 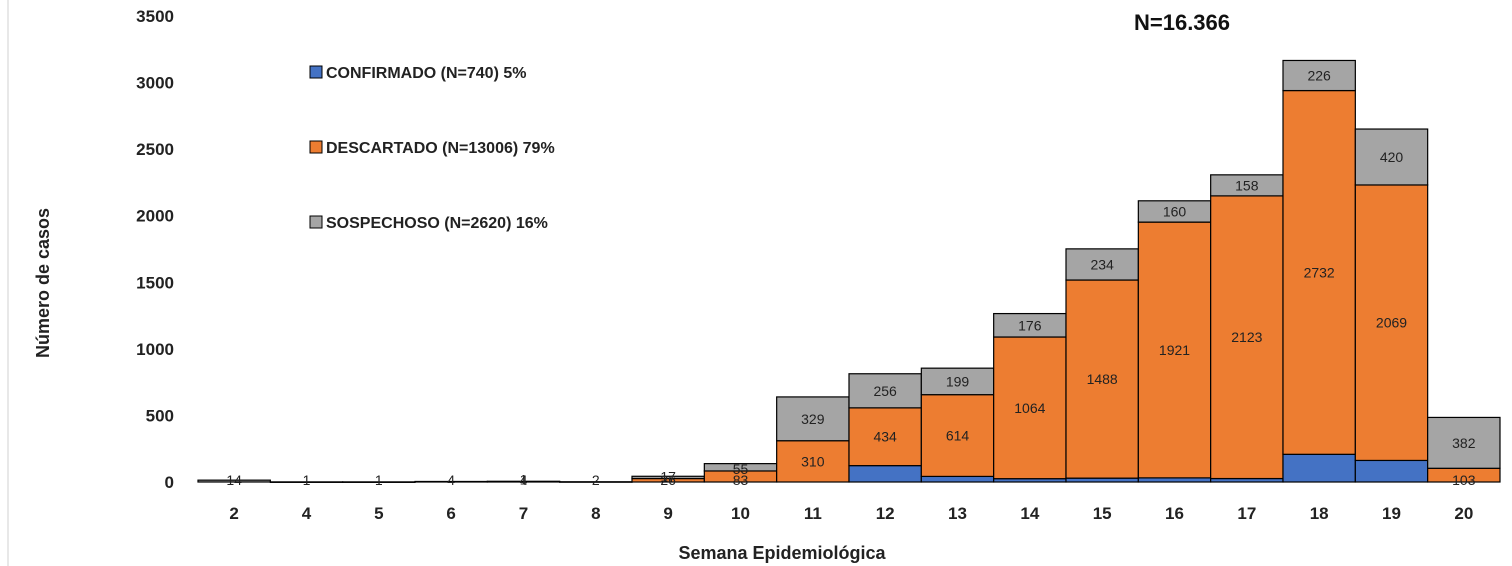 I want to click on x-tick-label: 16, so click(x=1174, y=513).